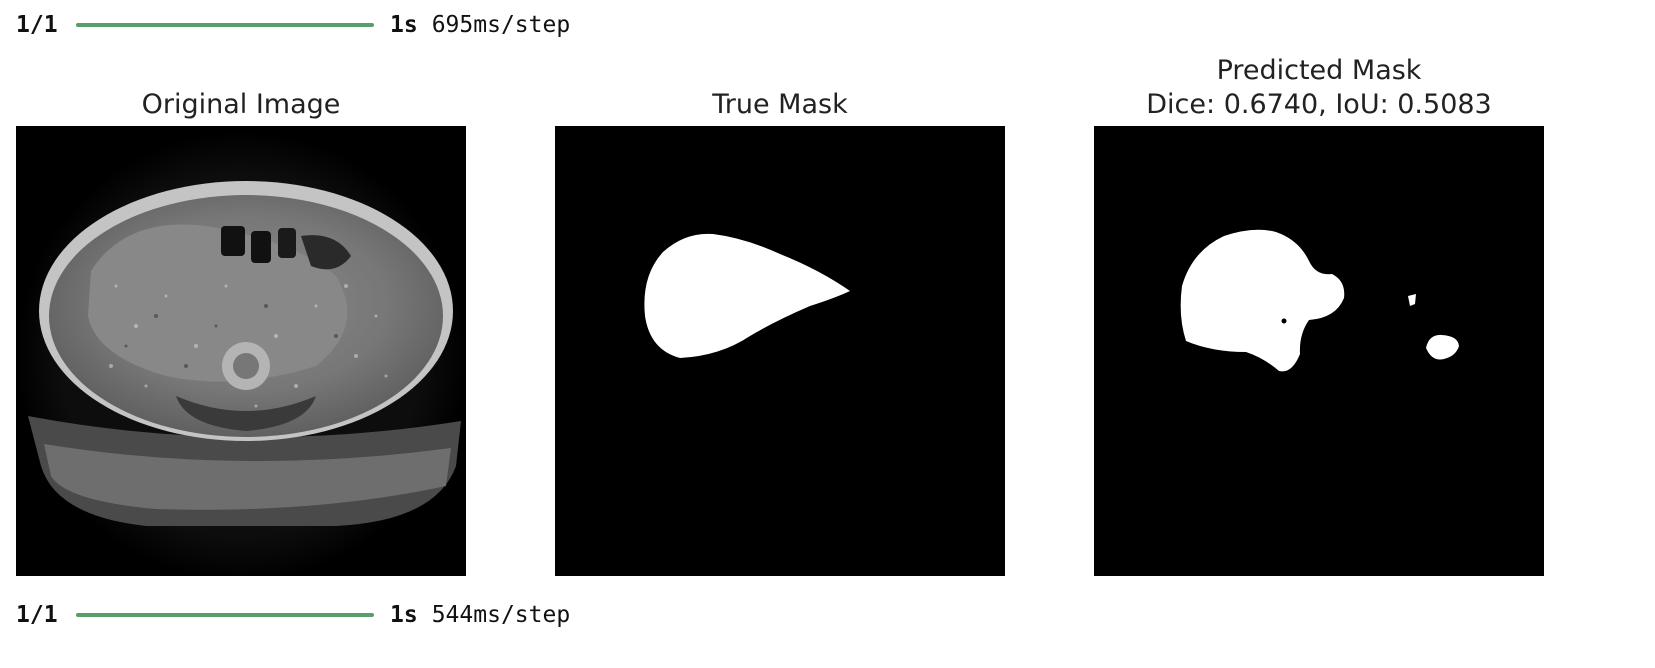  I want to click on predicted-mask-region-main, so click(1262, 300).